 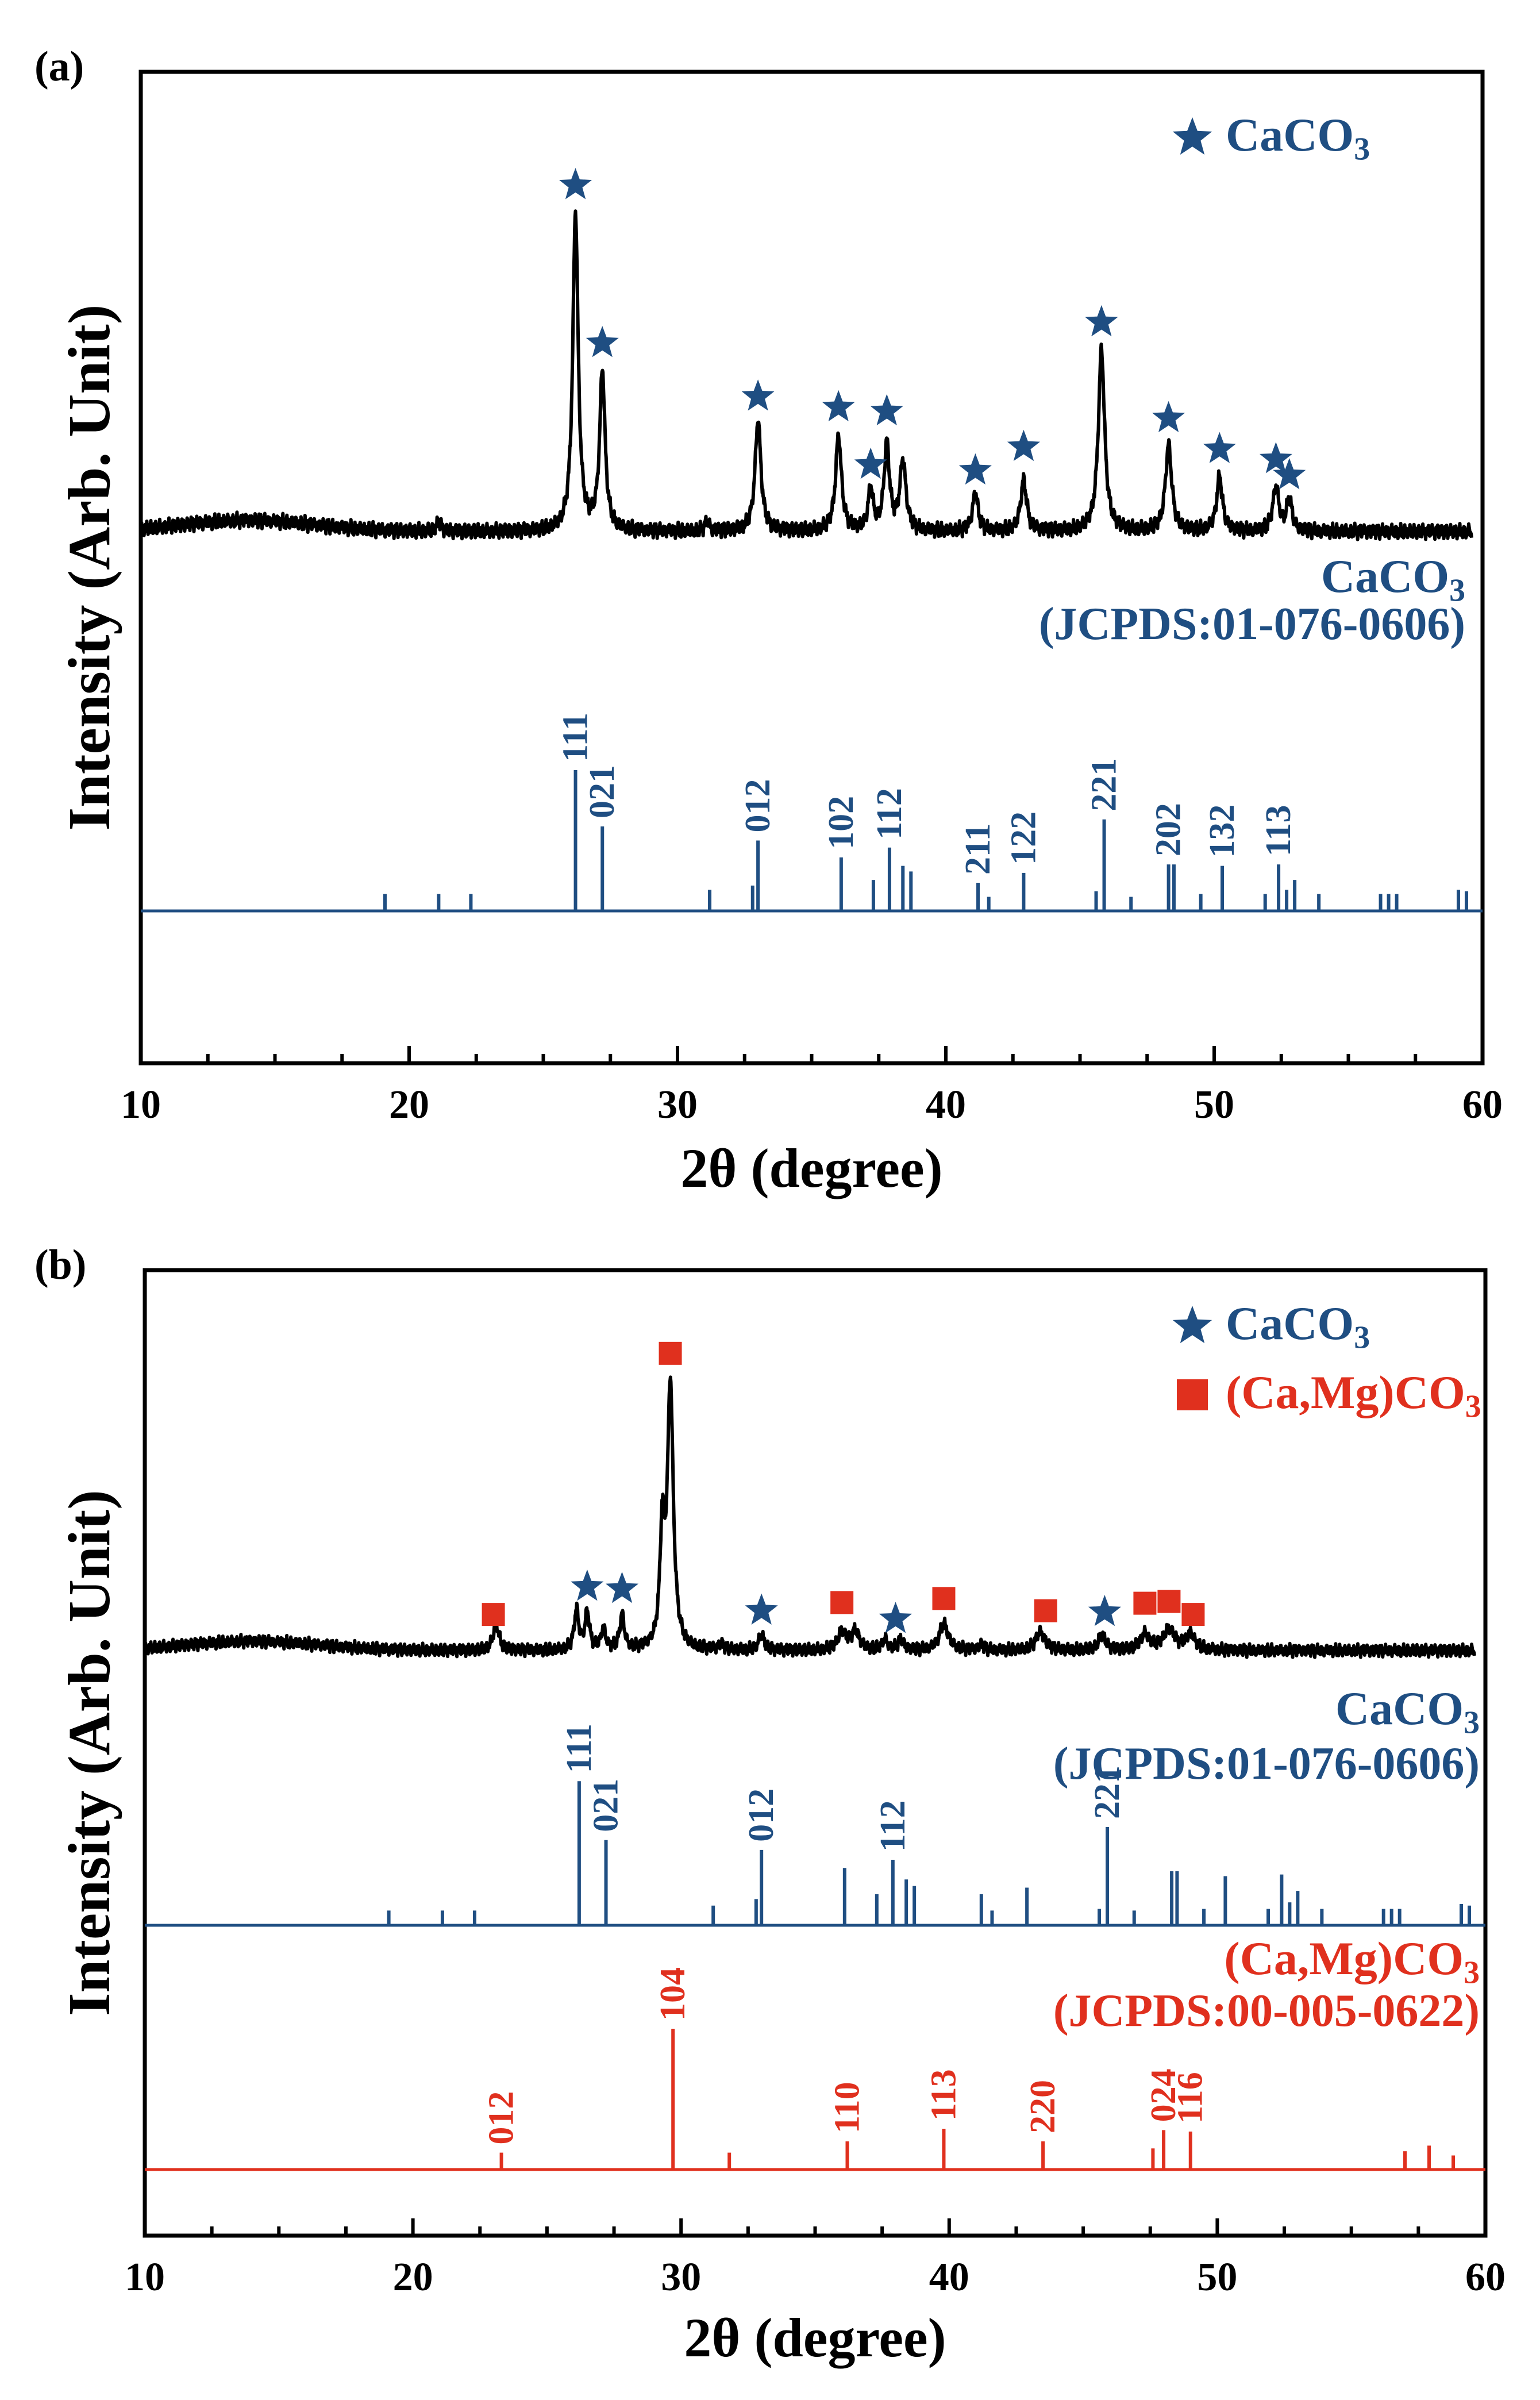 What do you see at coordinates (1168, 829) in the screenshot?
I see `miller-index-label: 202` at bounding box center [1168, 829].